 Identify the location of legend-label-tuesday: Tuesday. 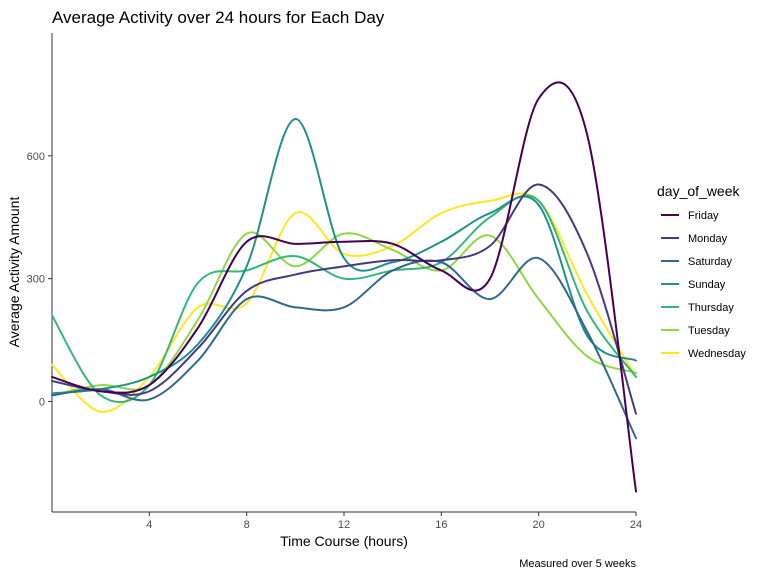
(709, 331).